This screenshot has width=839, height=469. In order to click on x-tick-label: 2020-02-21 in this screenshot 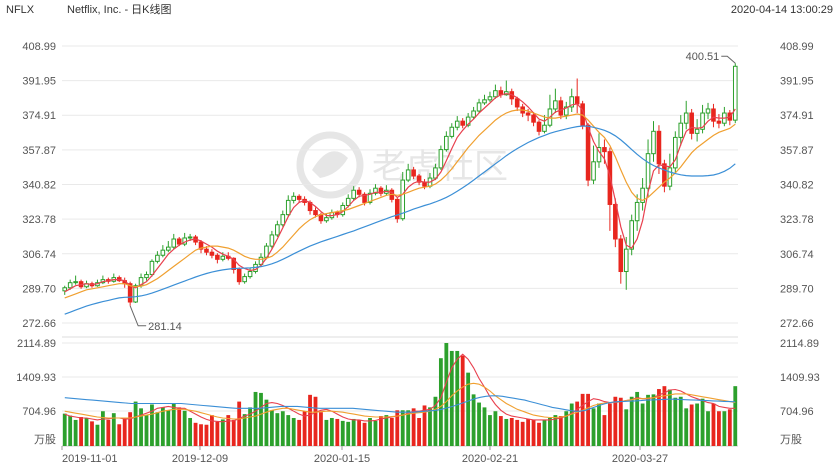, I will do `click(490, 459)`.